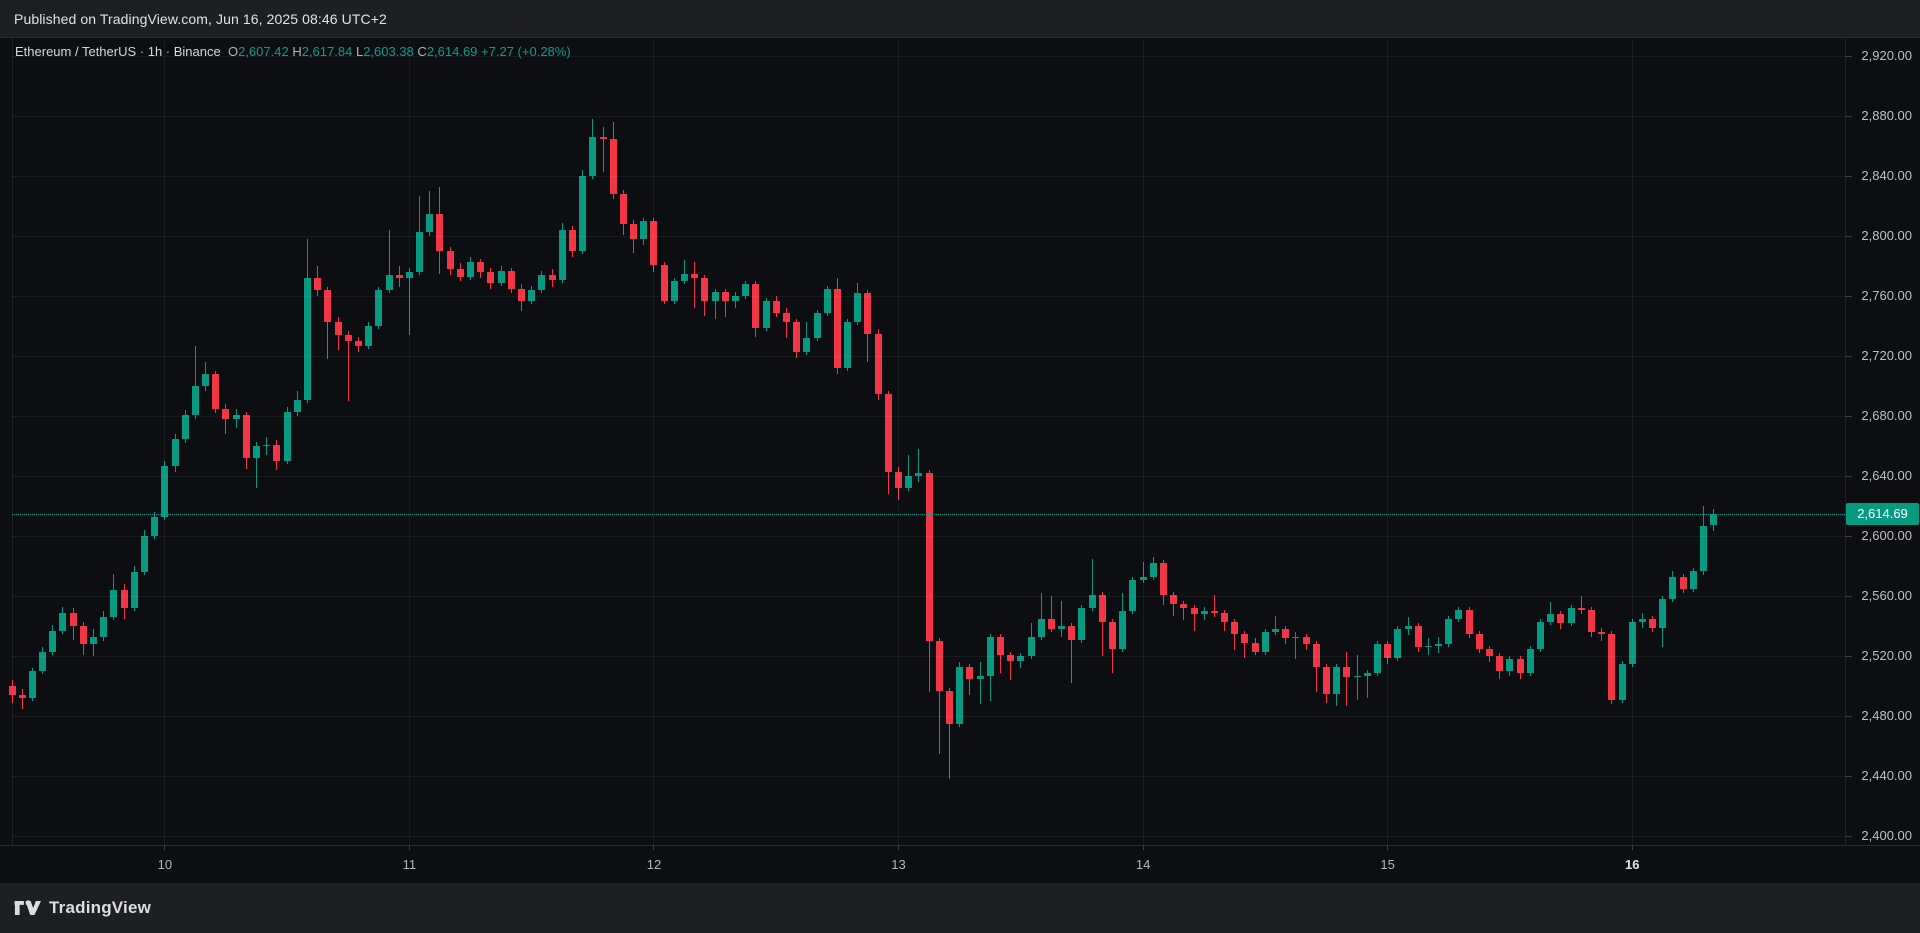 The height and width of the screenshot is (933, 1920). Describe the element at coordinates (960, 908) in the screenshot. I see `footer-bar: TradingView` at that location.